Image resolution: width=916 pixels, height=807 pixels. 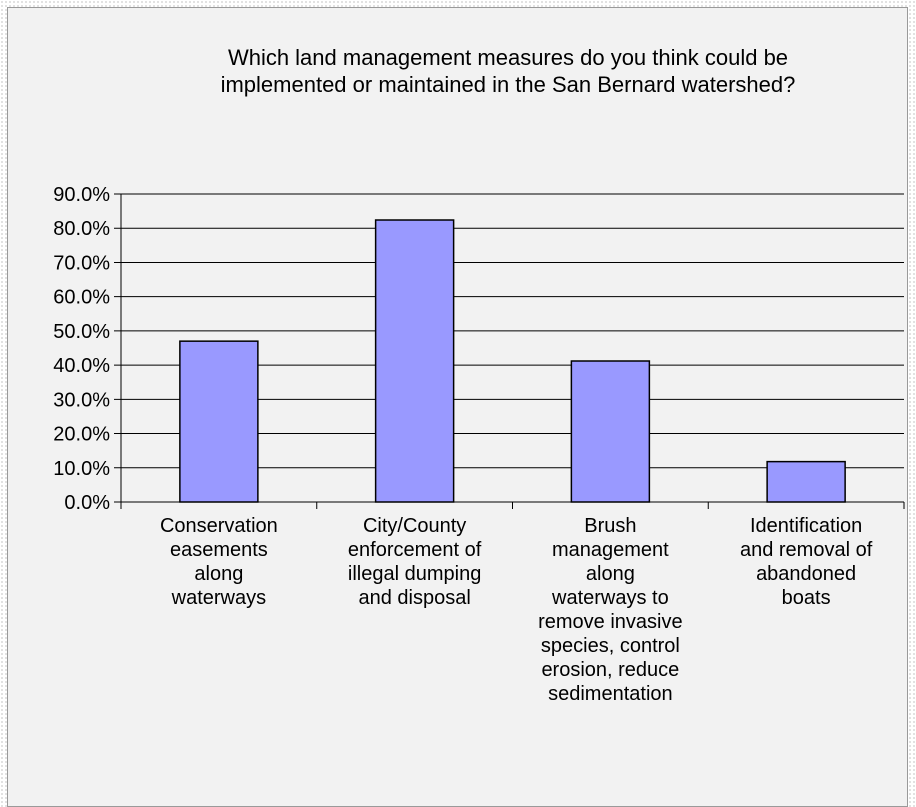 What do you see at coordinates (81, 229) in the screenshot?
I see `y-tick-label: 80.0%` at bounding box center [81, 229].